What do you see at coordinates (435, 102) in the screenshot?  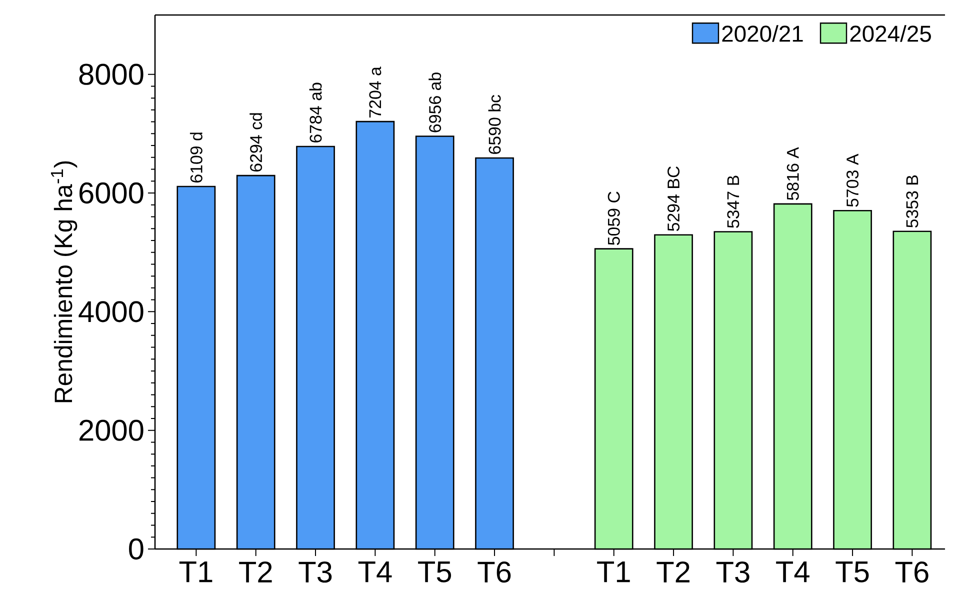 I see `data-label: 6956 ab` at bounding box center [435, 102].